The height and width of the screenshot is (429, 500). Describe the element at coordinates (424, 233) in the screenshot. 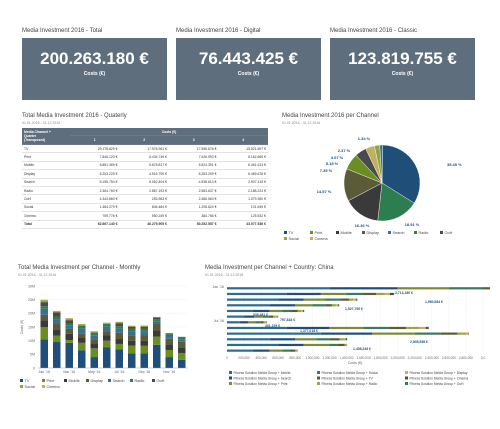

I see `pie-legend-label: Radio` at that location.